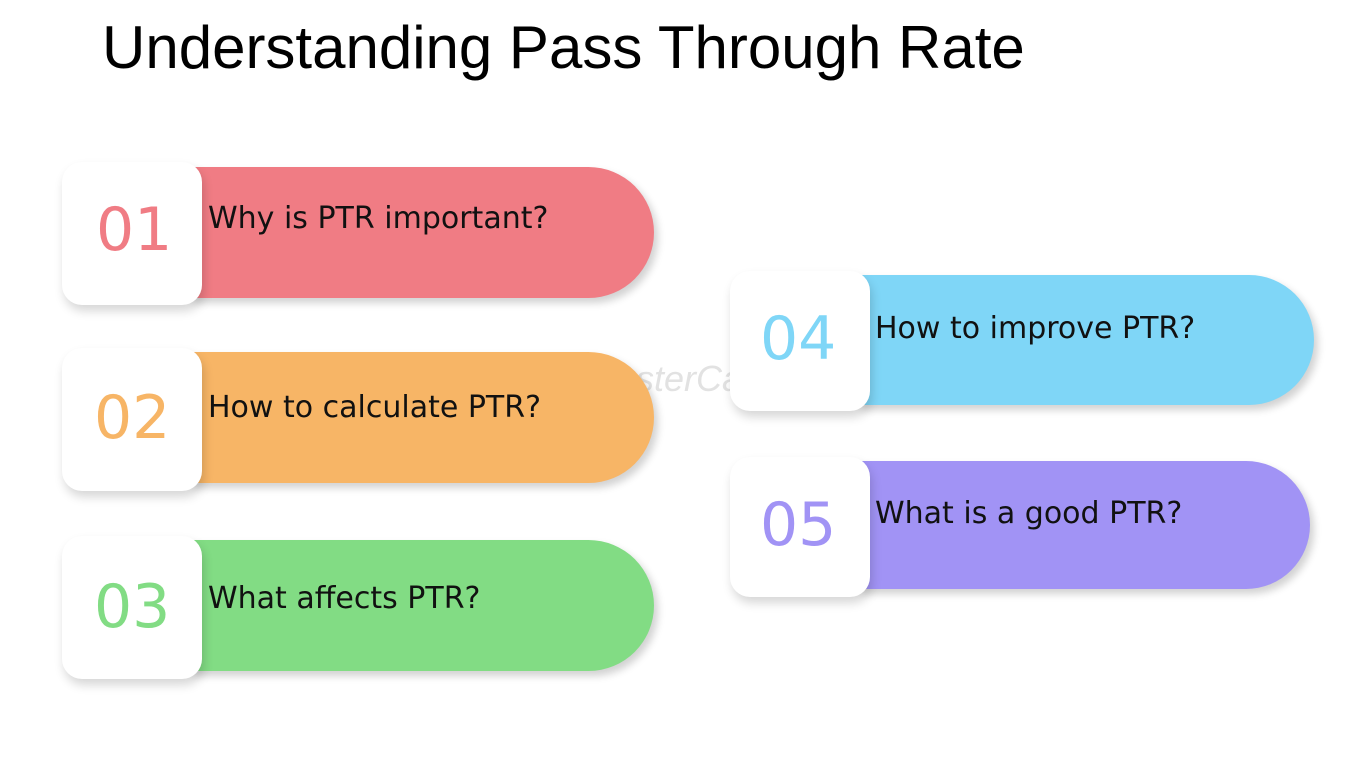 The height and width of the screenshot is (759, 1350). Describe the element at coordinates (1029, 513) in the screenshot. I see `item-label: What is a good PTR?` at that location.